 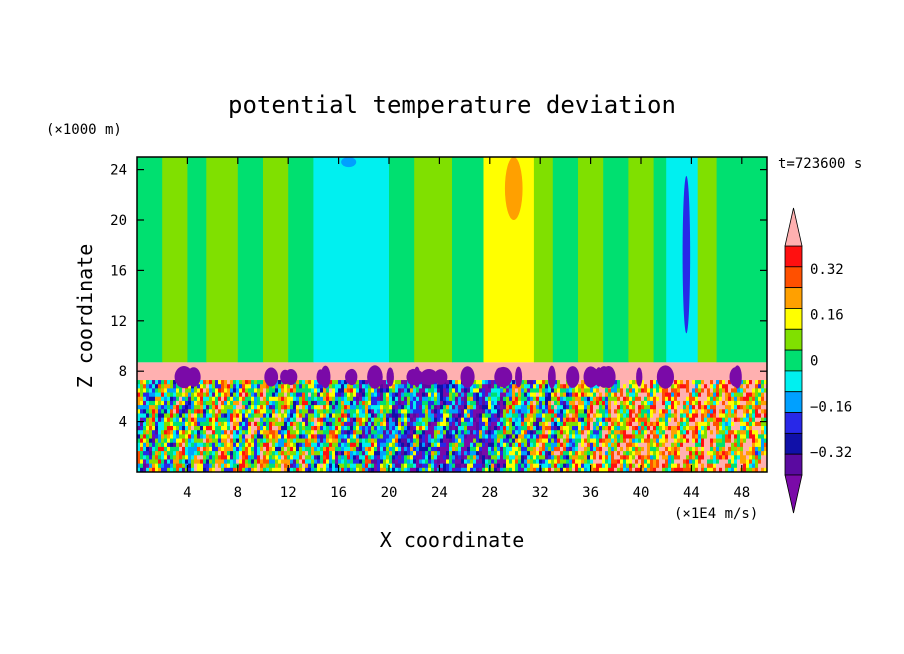 What do you see at coordinates (349, 162) in the screenshot?
I see `cold-top` at bounding box center [349, 162].